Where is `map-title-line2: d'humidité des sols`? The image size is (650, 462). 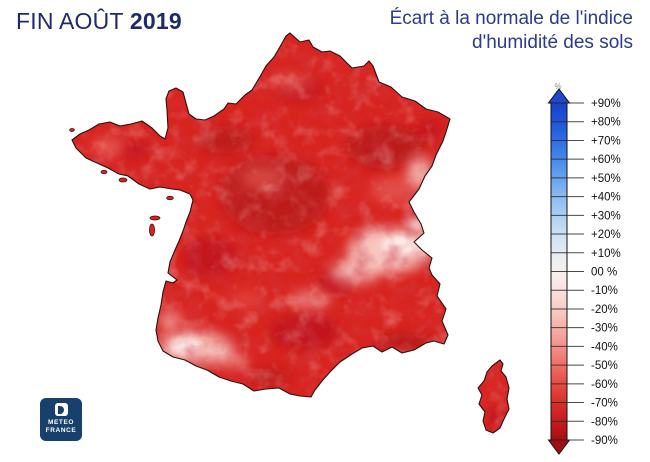 map-title-line2: d'humidité des sols is located at coordinates (552, 42).